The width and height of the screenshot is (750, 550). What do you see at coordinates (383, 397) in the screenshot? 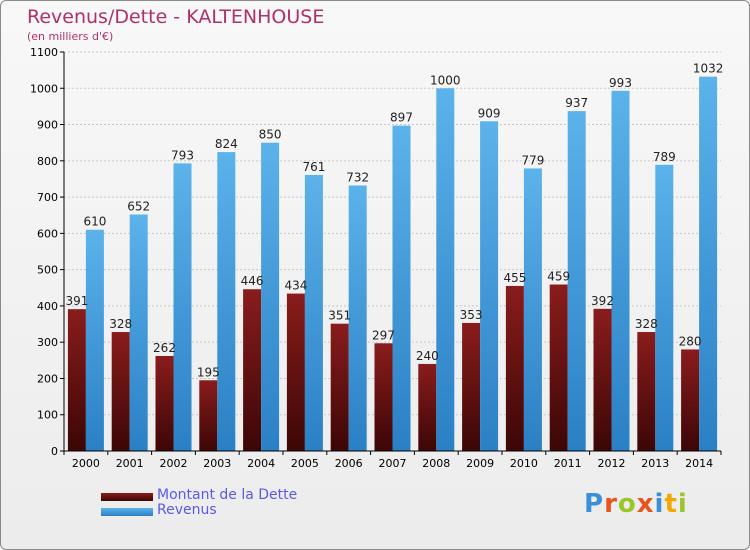
I see `bar-debt-2007` at bounding box center [383, 397].